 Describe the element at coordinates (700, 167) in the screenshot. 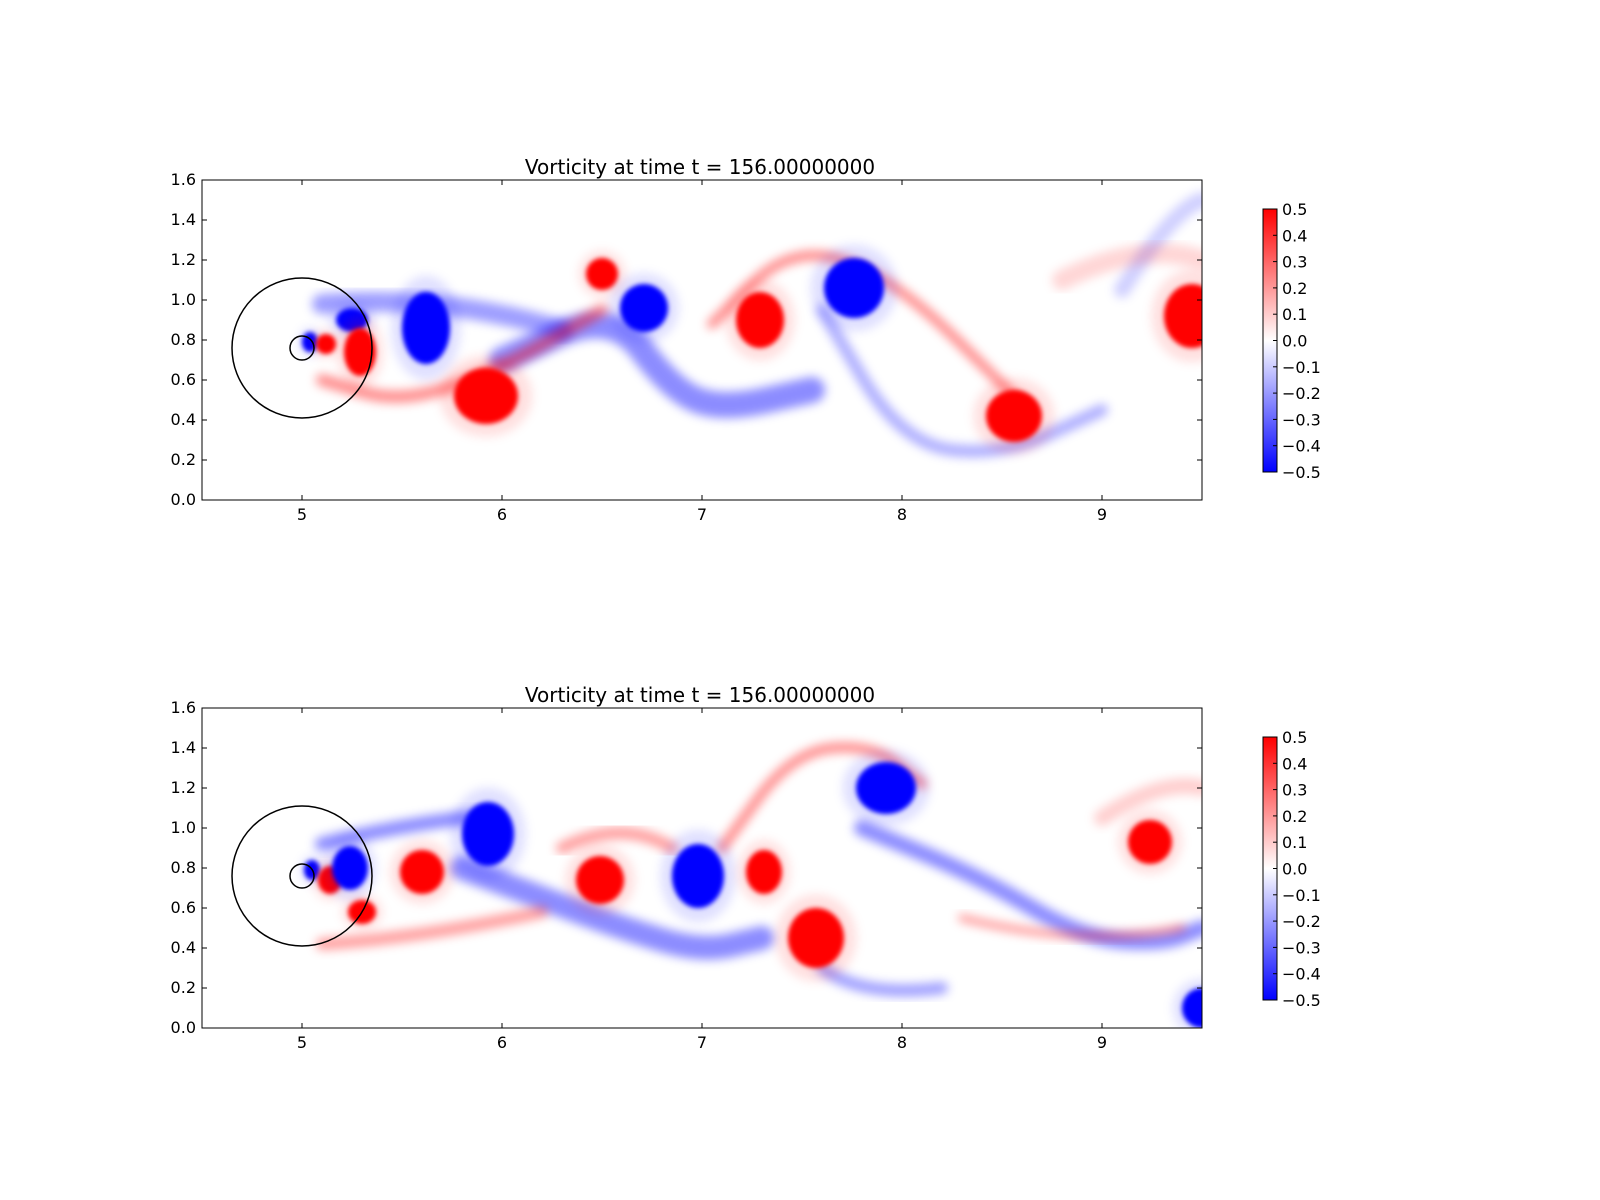

I see `plot-title-top: Vorticity at time t = 156.00000000` at that location.